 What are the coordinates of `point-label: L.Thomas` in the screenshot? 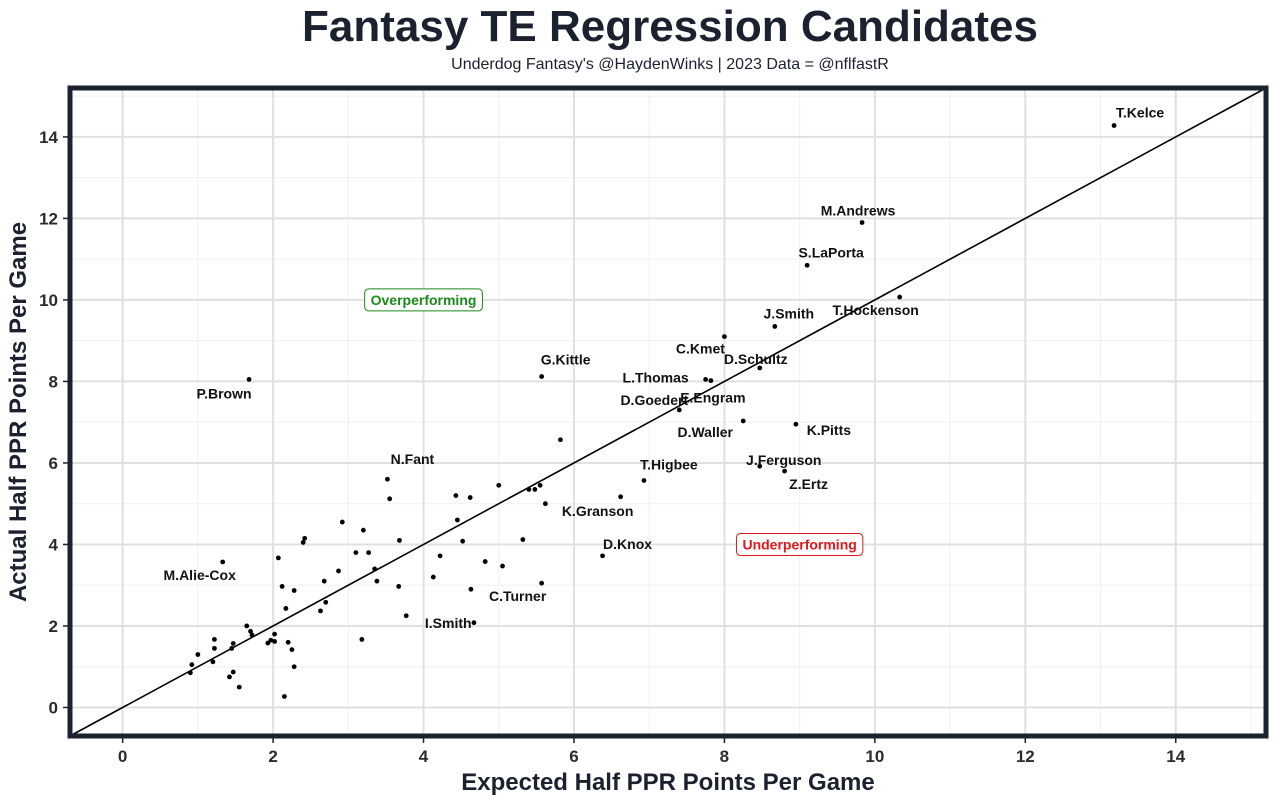 It's located at (656, 377).